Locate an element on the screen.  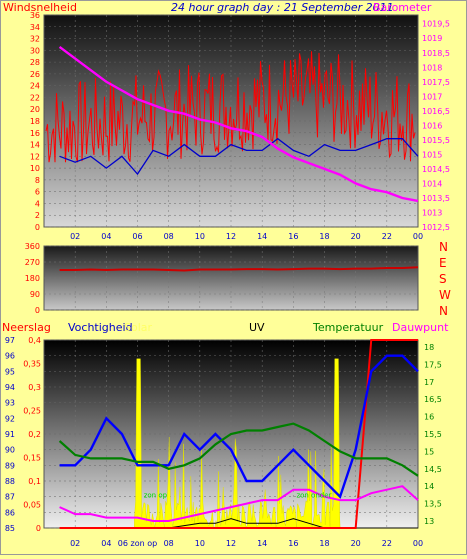
top-x-tick-label: 18 is located at coordinates (324, 236).